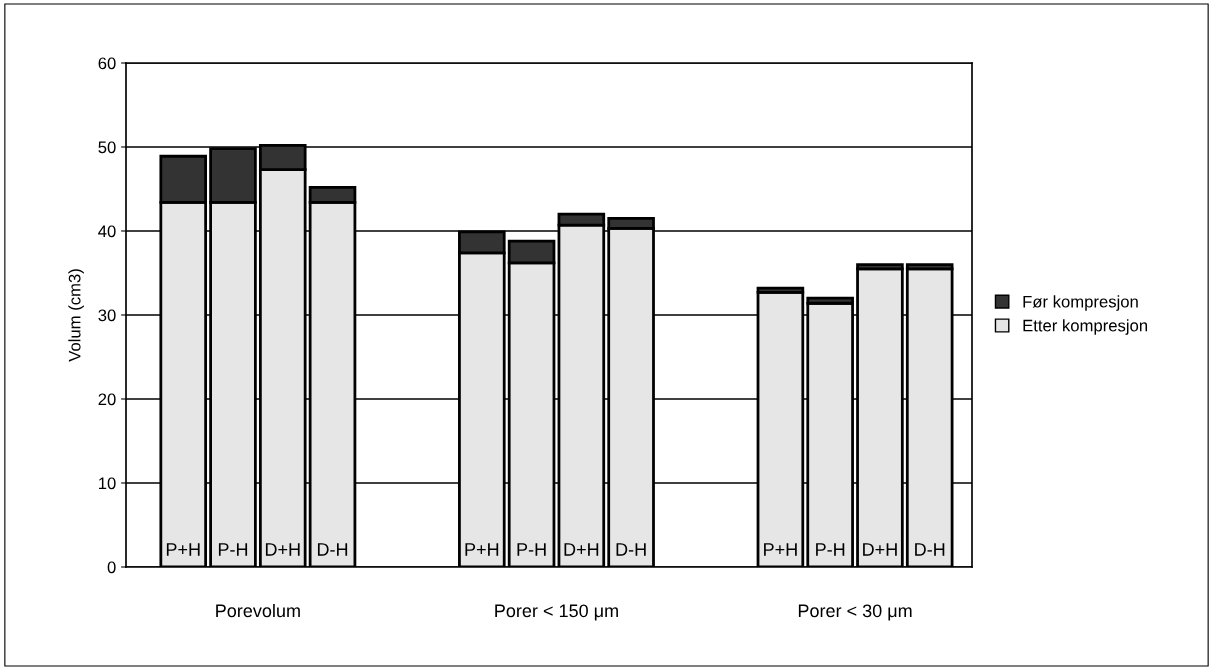  What do you see at coordinates (107, 315) in the screenshot?
I see `y-tick-label: 30` at bounding box center [107, 315].